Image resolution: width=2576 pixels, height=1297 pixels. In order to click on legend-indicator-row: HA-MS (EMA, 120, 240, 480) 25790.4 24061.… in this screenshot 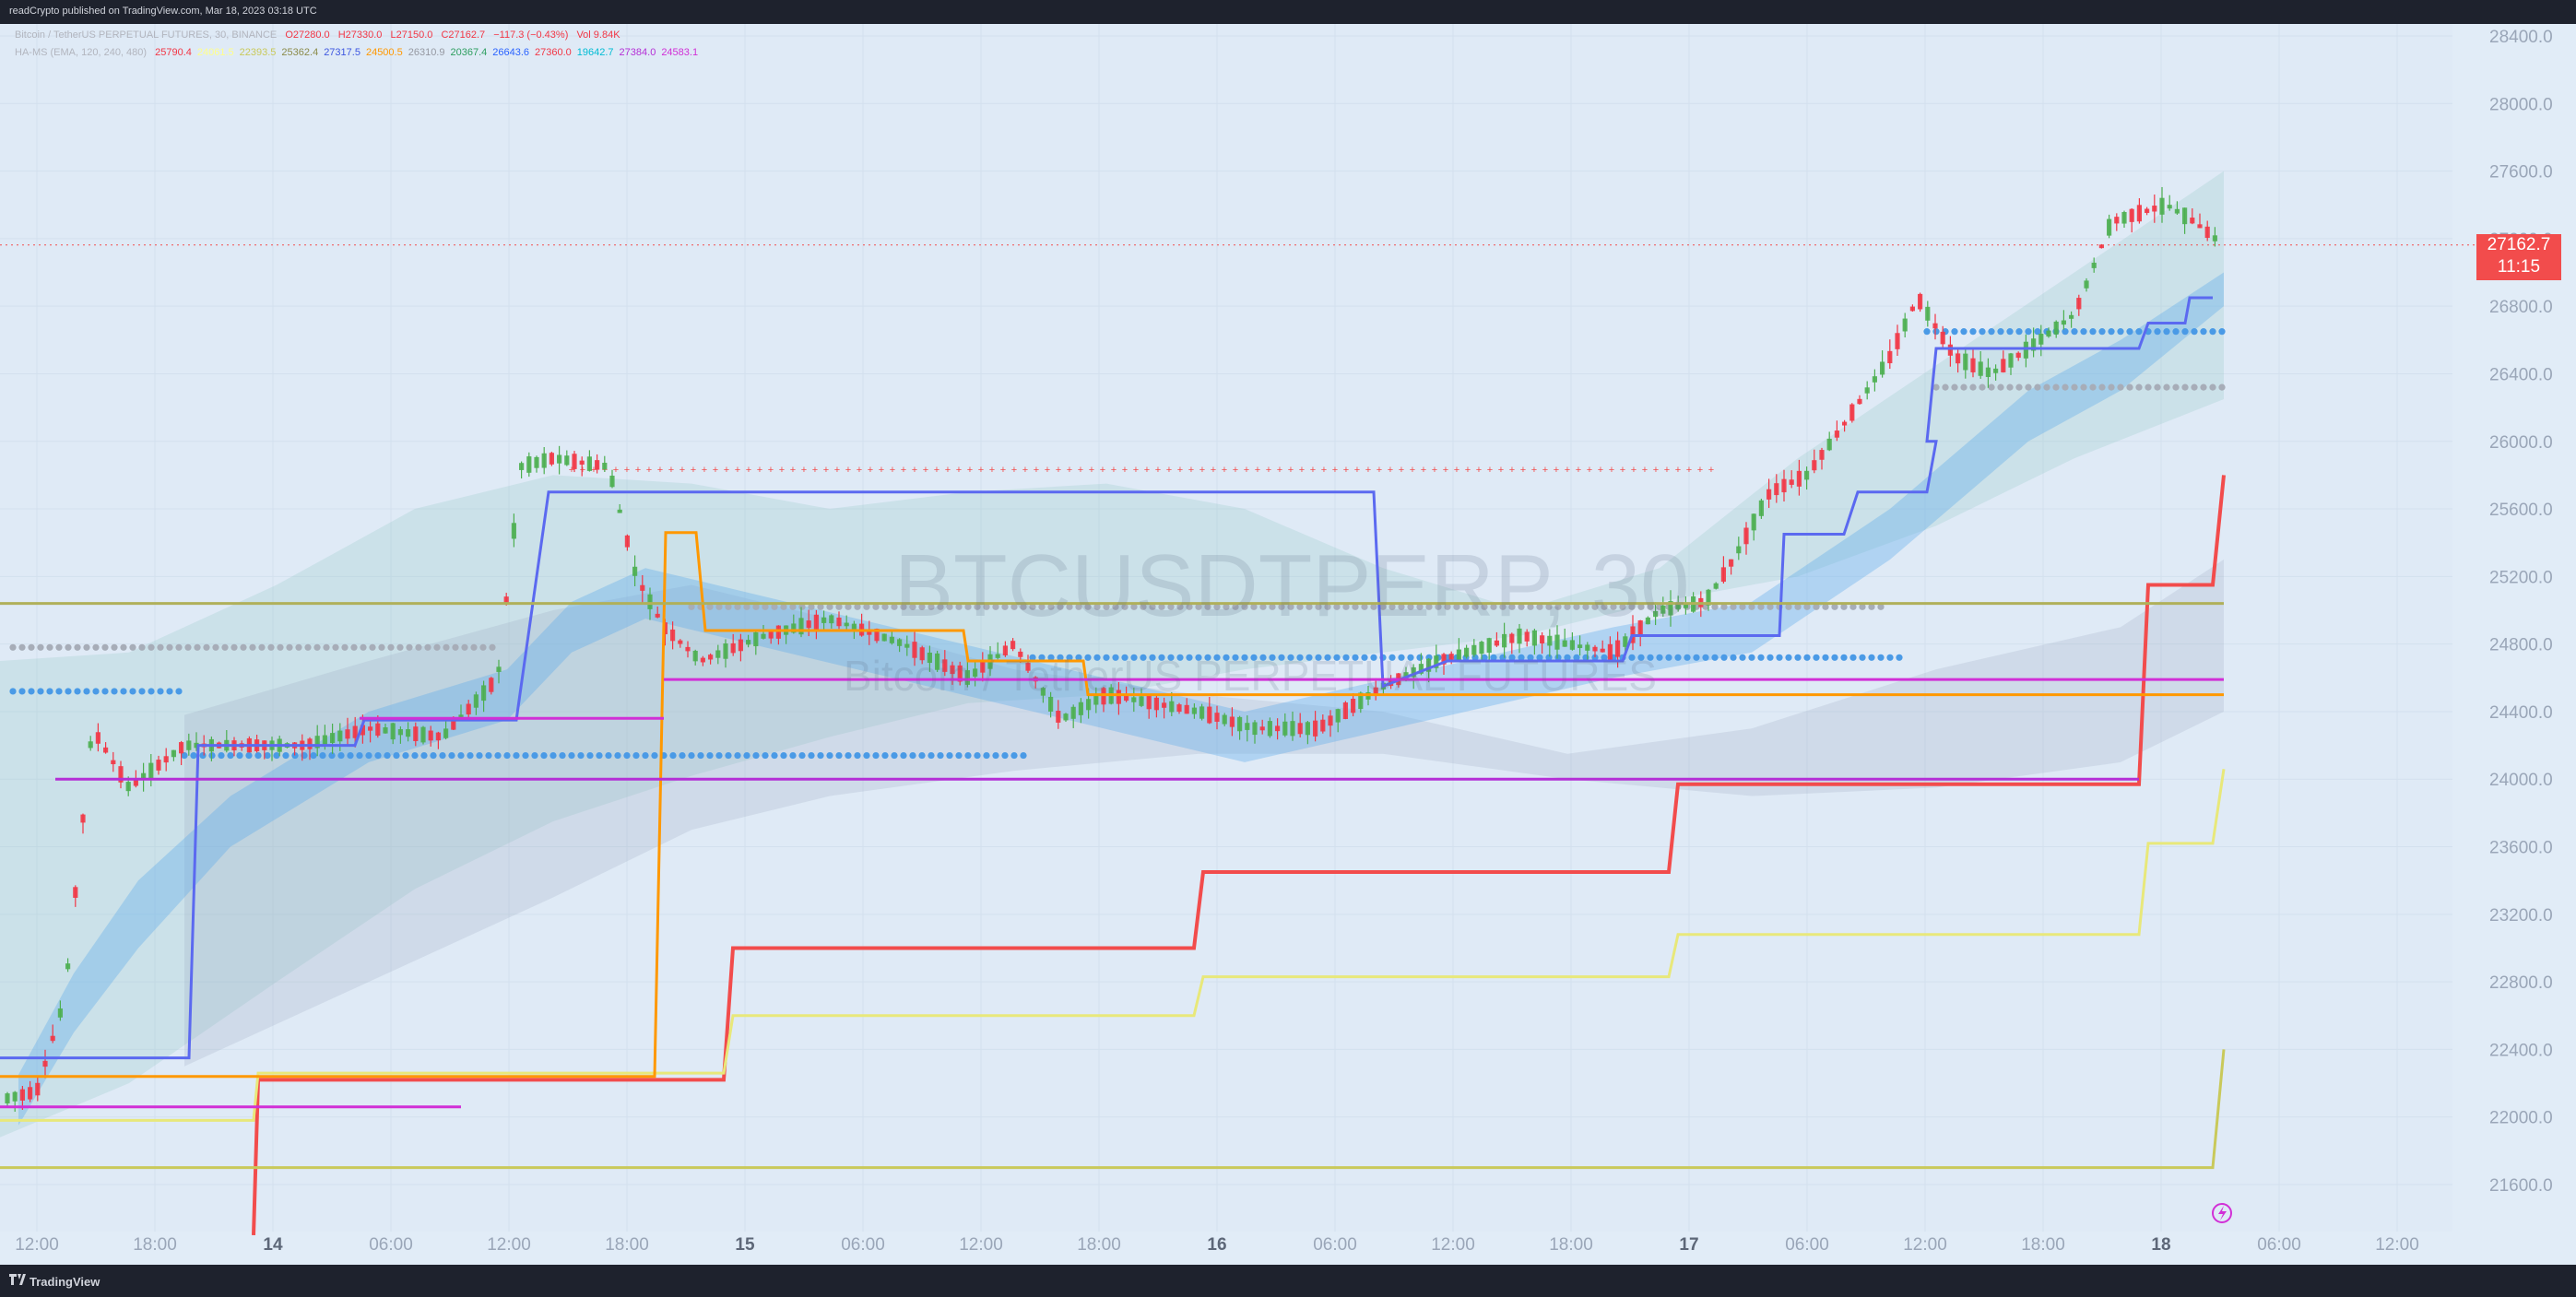, I will do `click(359, 52)`.